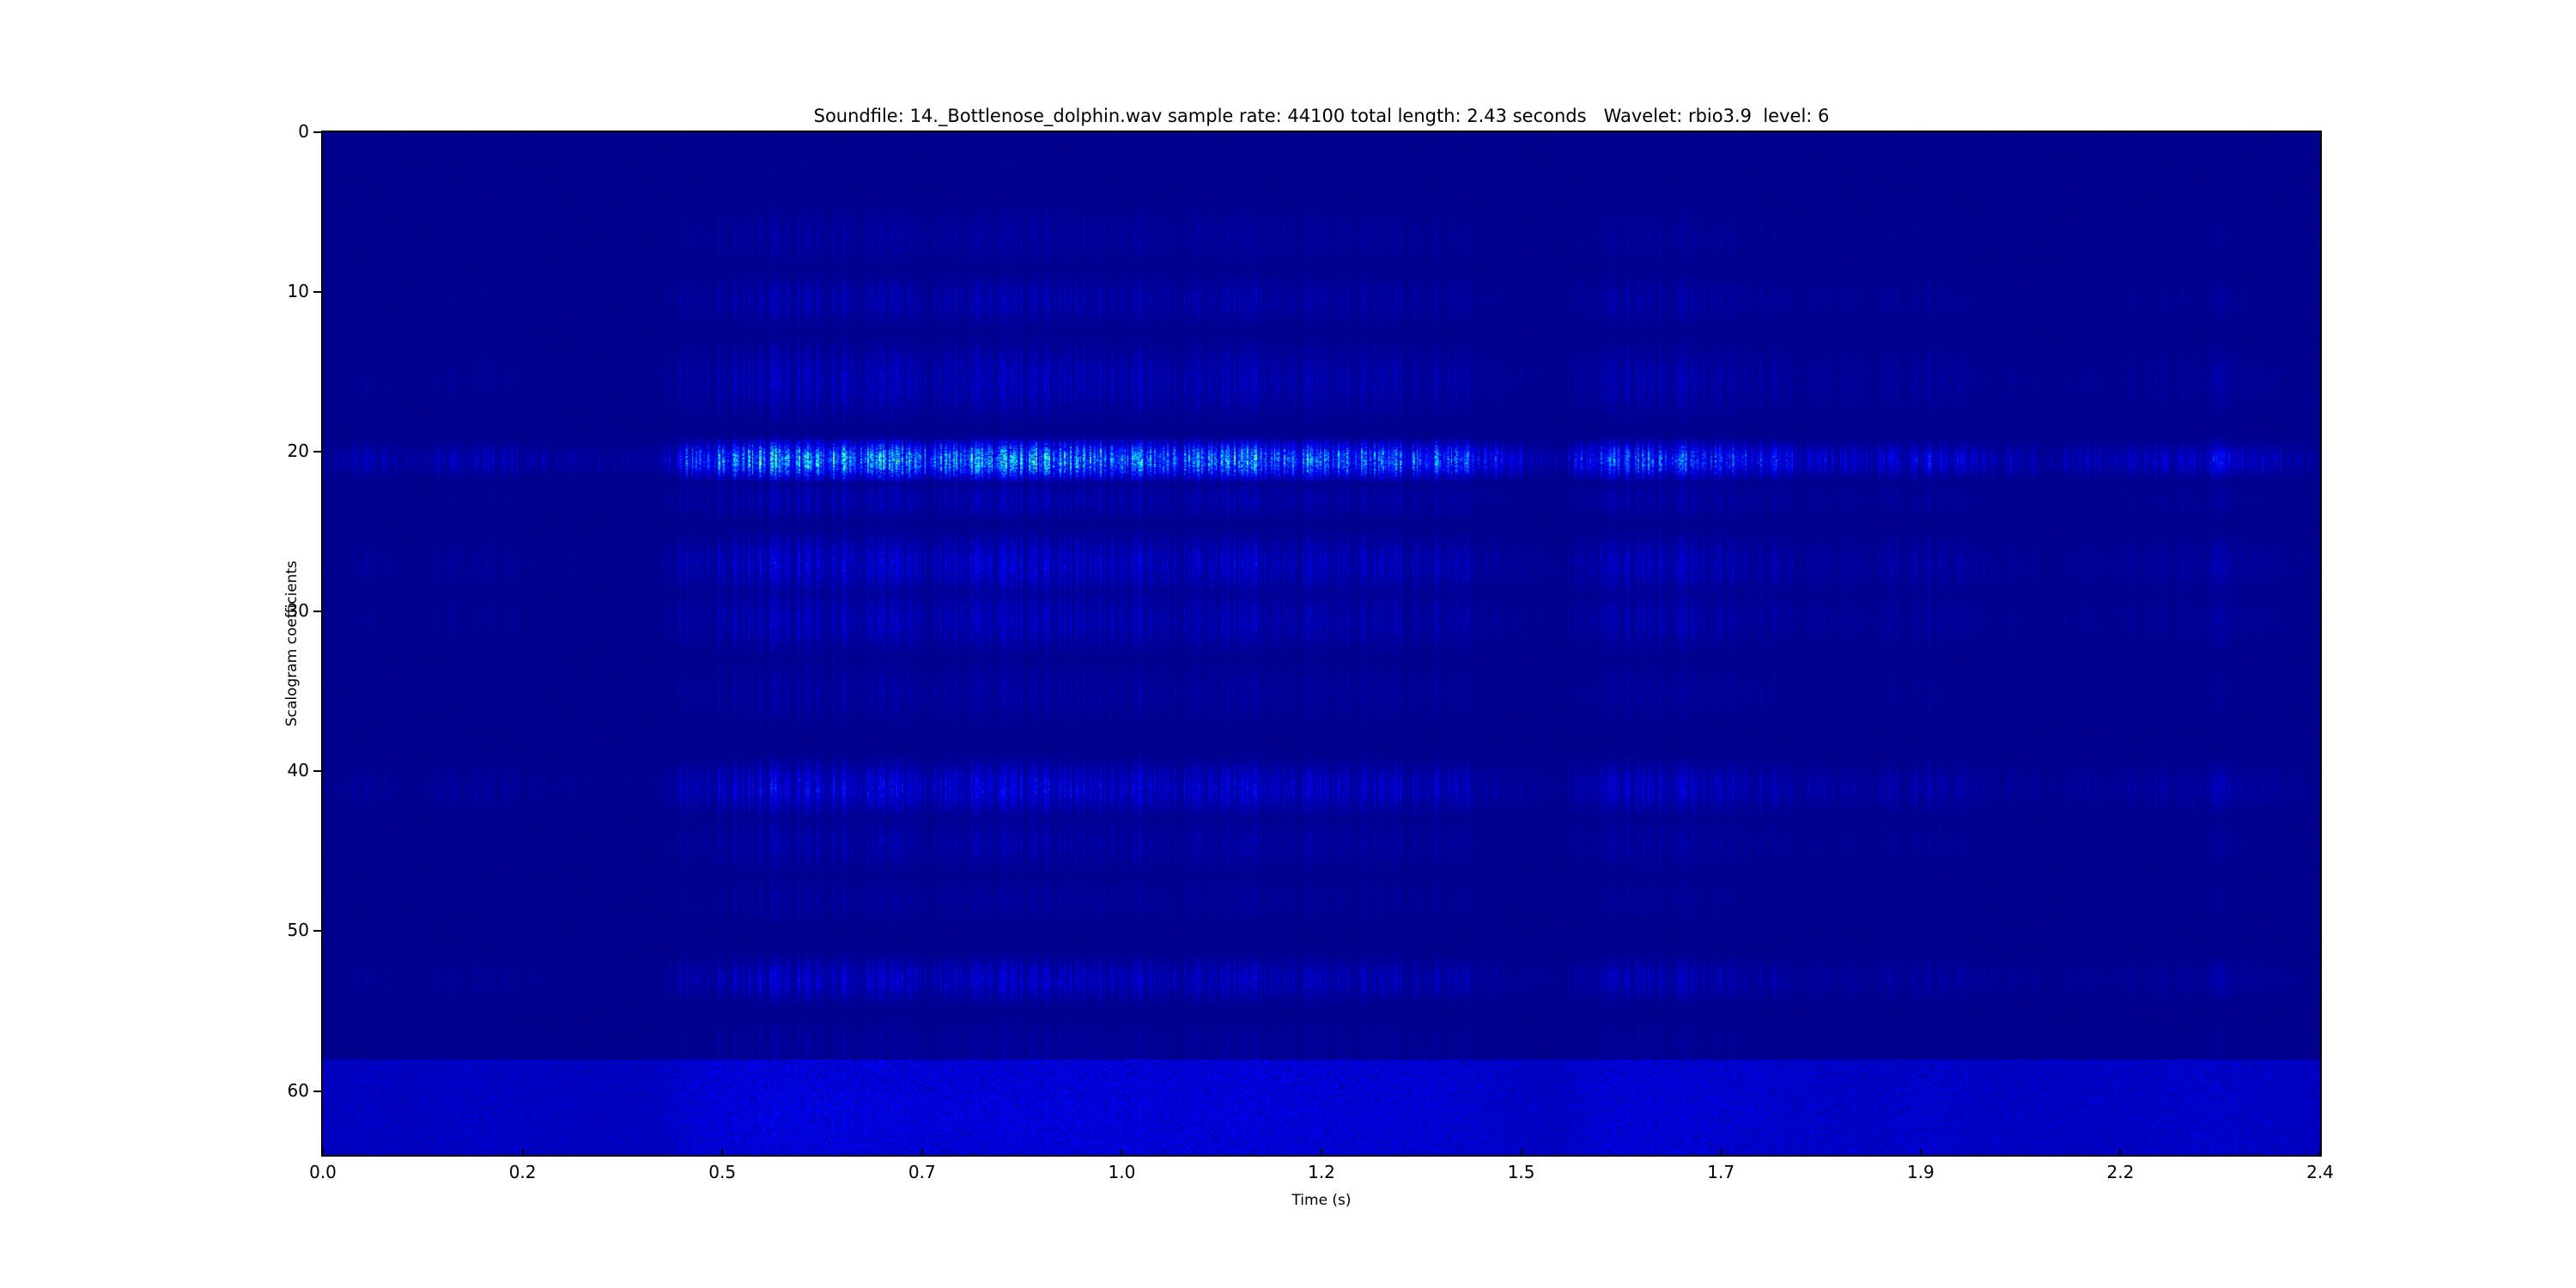  I want to click on x-tick-label: 0.7, so click(922, 1172).